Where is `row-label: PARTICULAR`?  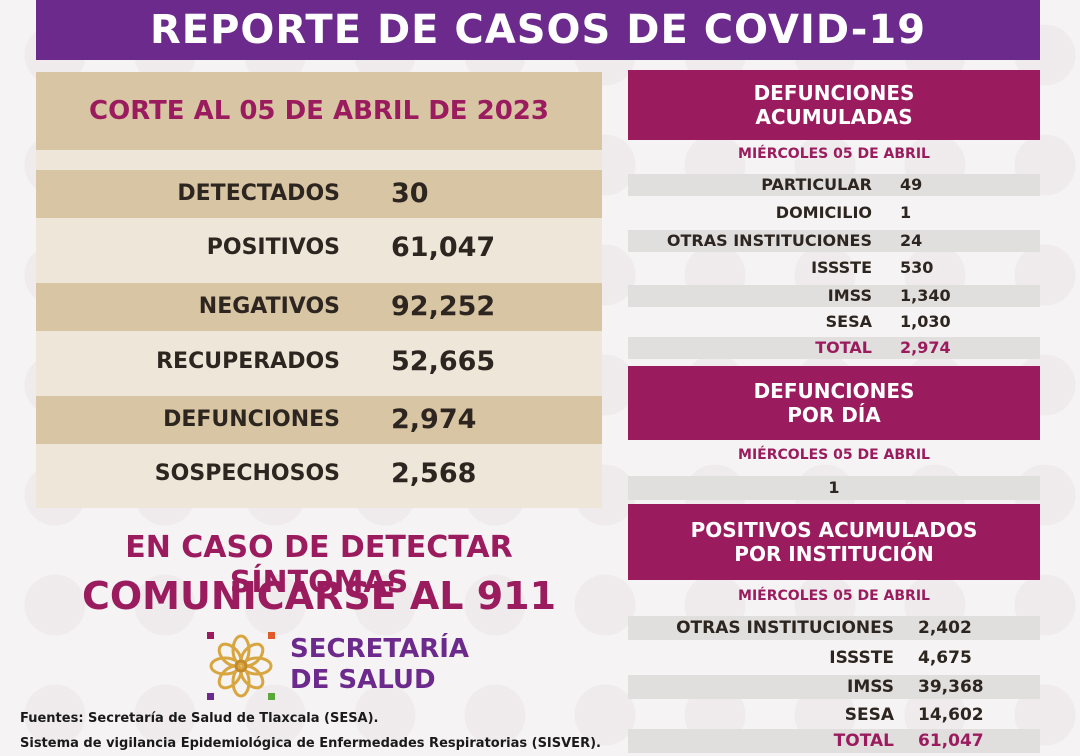 row-label: PARTICULAR is located at coordinates (816, 184).